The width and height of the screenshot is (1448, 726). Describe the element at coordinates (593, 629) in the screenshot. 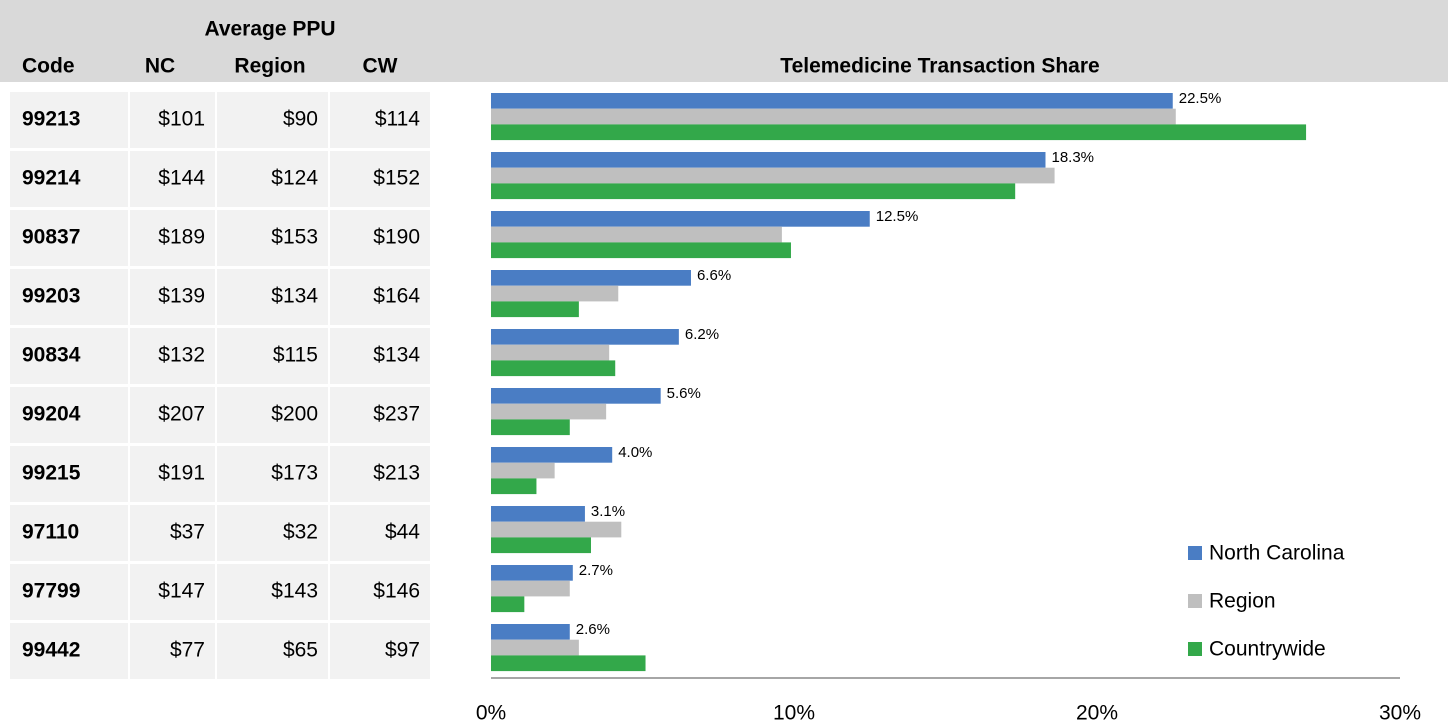

I see `data-label: 2.6%` at that location.